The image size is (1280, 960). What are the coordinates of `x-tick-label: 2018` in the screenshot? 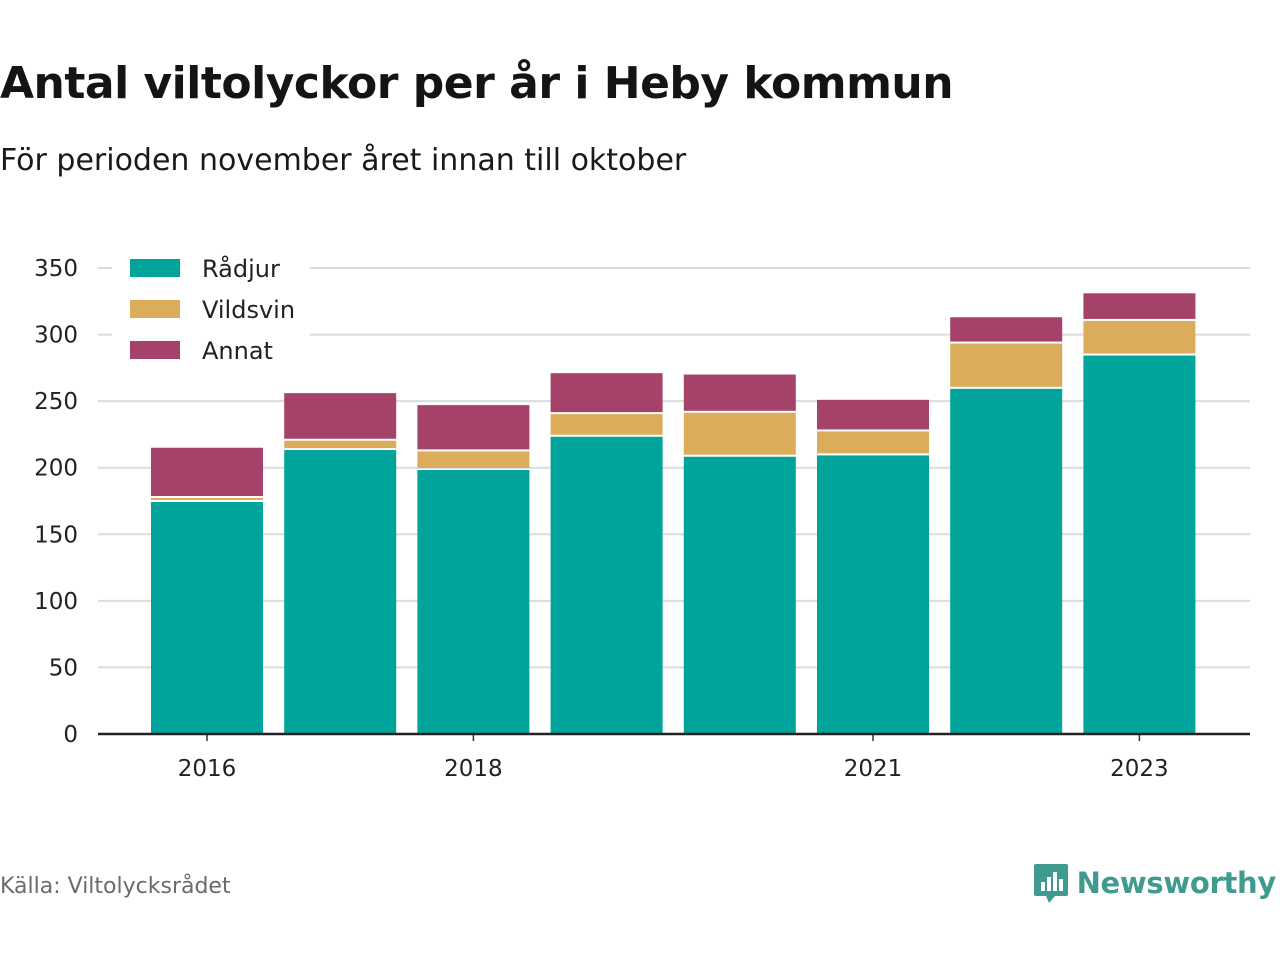 It's located at (473, 769).